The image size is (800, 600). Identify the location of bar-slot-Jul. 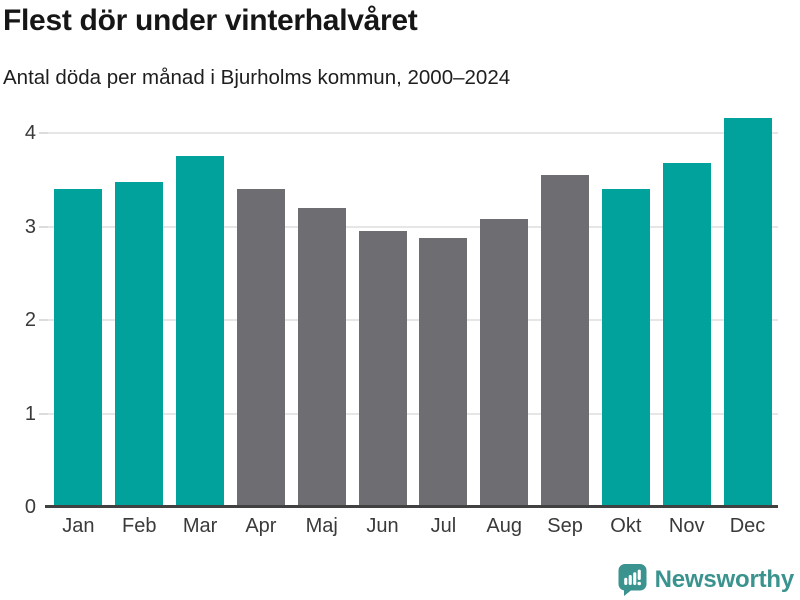
(443, 308).